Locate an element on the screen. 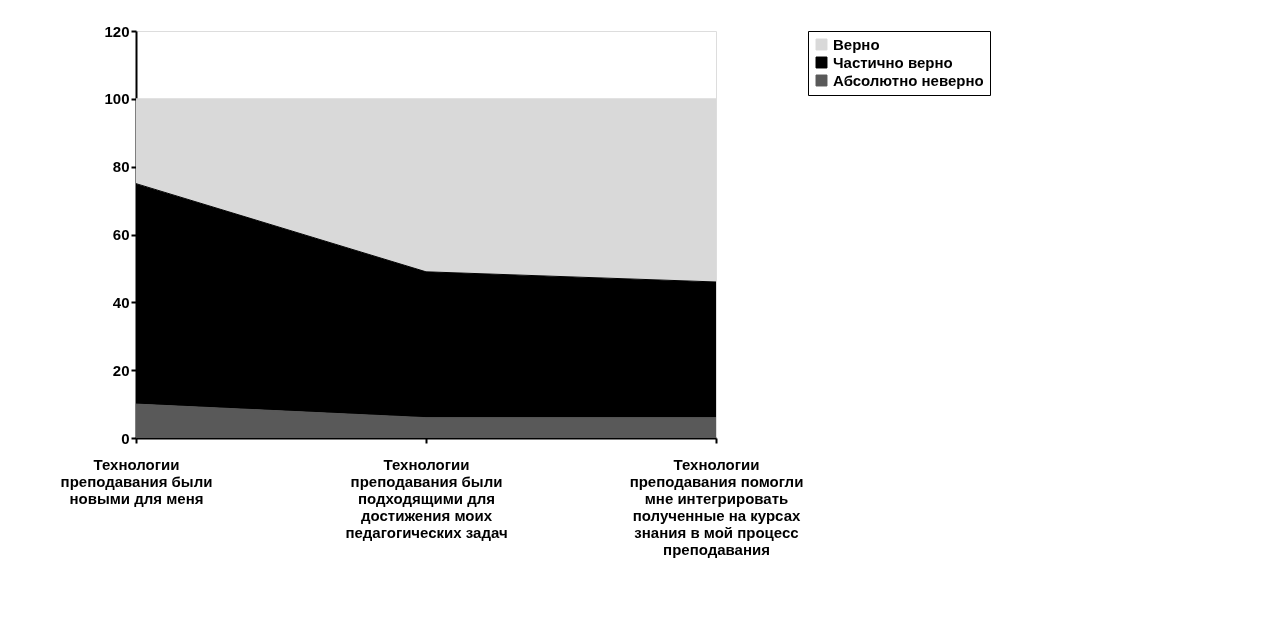 This screenshot has width=1279, height=641. y-tick-label: 80 is located at coordinates (121, 167).